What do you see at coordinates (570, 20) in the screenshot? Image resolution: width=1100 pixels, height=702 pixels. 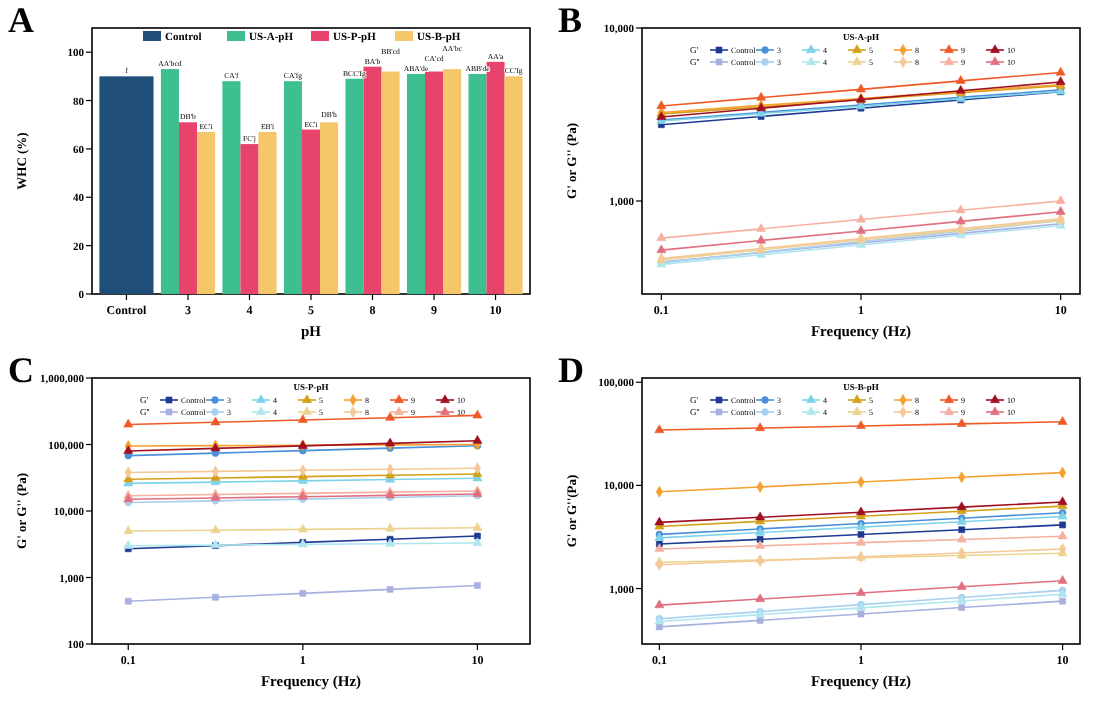 I see `chart-title: B` at bounding box center [570, 20].